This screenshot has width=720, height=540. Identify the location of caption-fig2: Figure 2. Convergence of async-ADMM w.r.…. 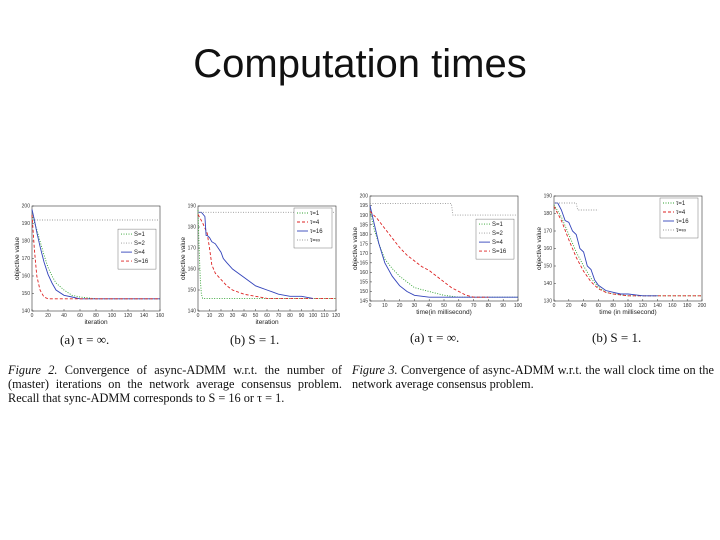
(175, 384).